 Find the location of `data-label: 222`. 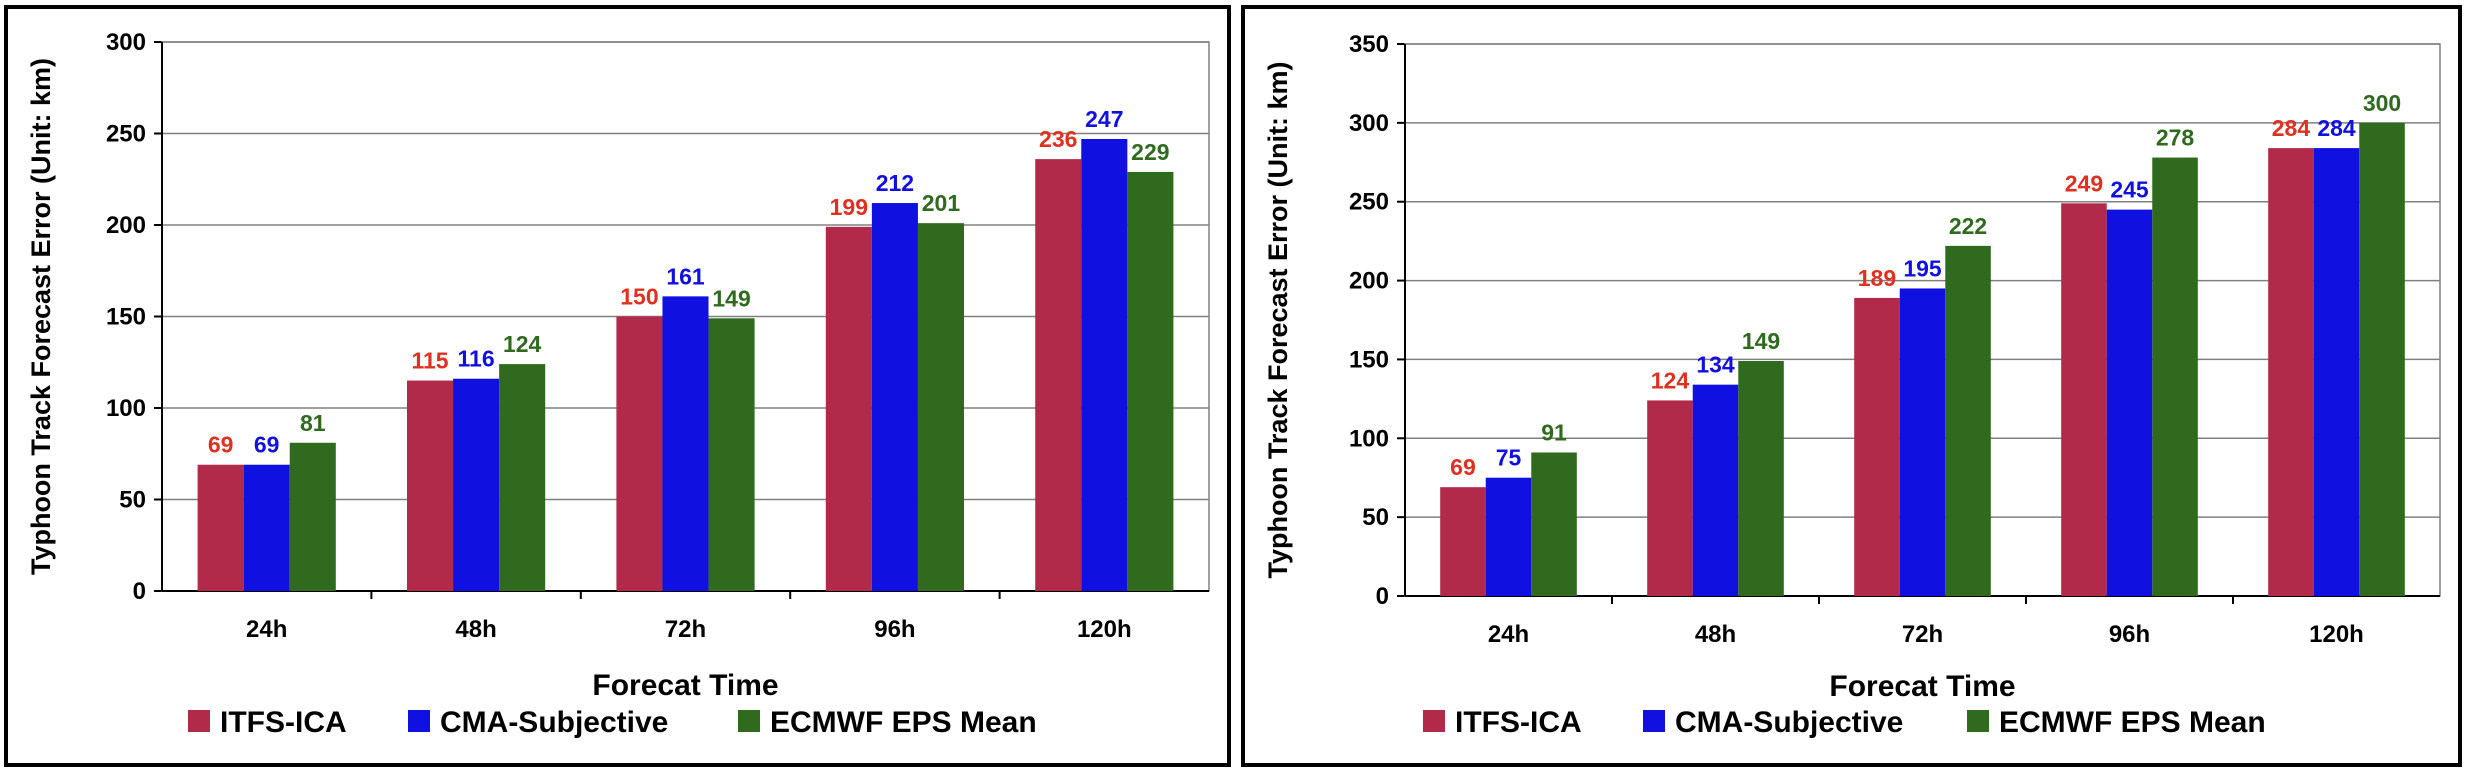

data-label: 222 is located at coordinates (1968, 226).